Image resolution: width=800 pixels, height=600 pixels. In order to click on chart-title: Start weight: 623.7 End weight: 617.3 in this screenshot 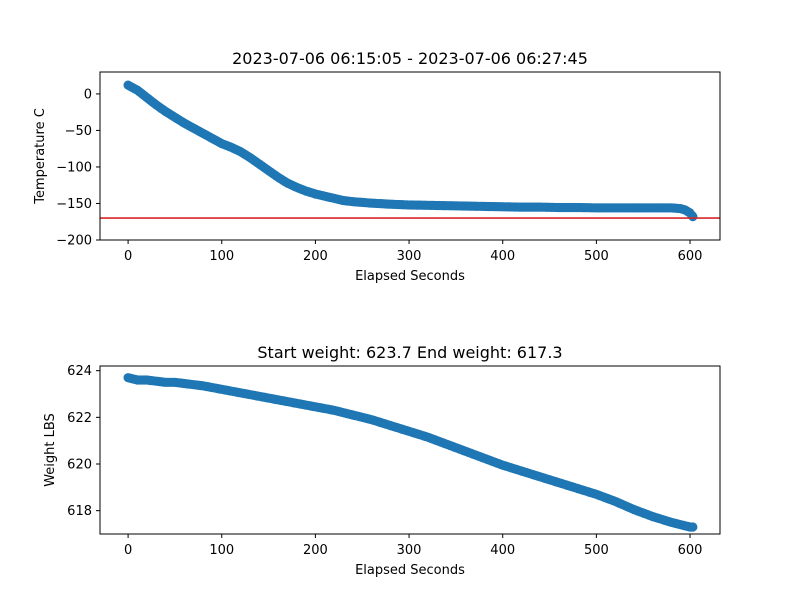, I will do `click(409, 352)`.